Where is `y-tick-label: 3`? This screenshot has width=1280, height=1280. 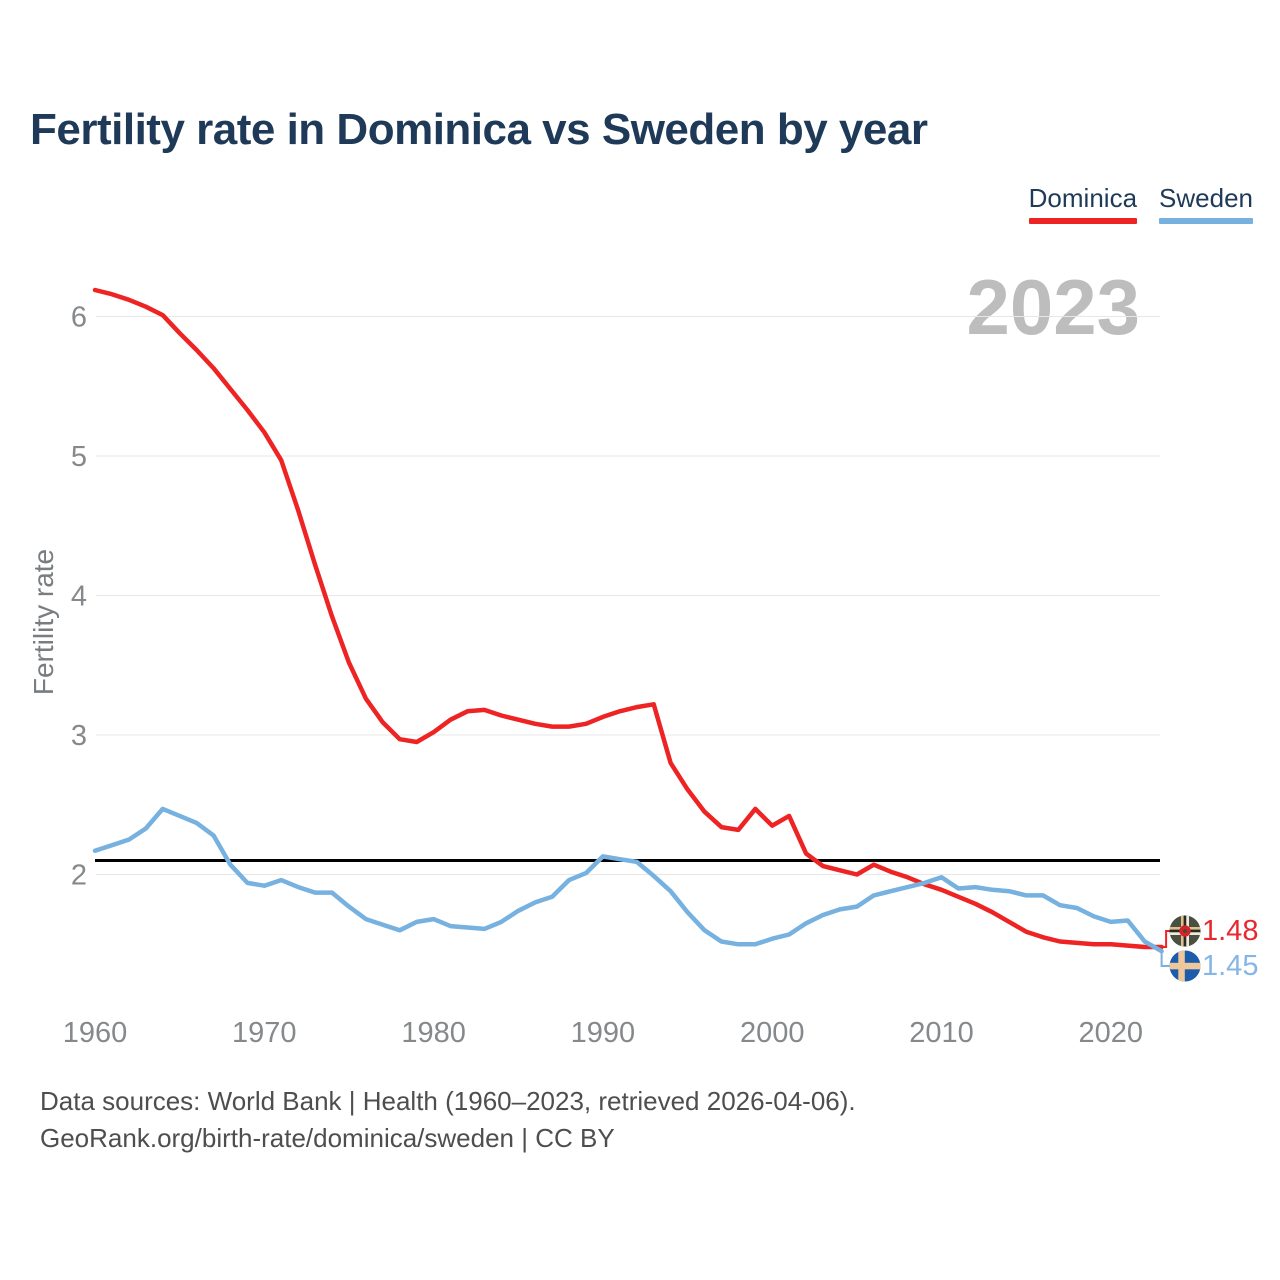
y-tick-label: 3 is located at coordinates (79, 736).